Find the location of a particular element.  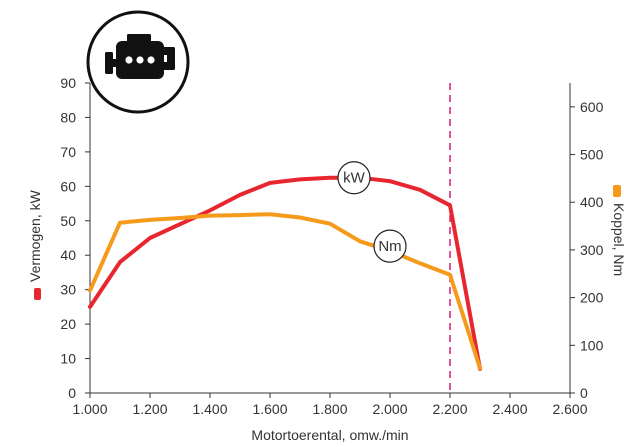

y-left-tick-label: 0 is located at coordinates (72, 393).